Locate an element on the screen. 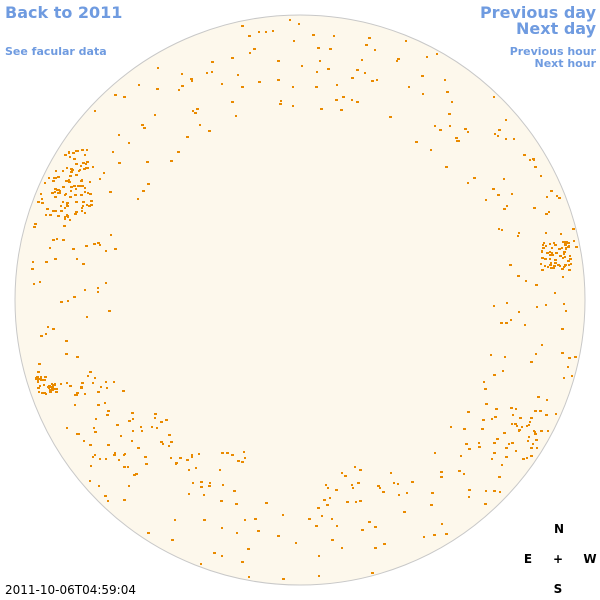 The image size is (600, 600). previous-hour-link: Previous hour is located at coordinates (552, 51).